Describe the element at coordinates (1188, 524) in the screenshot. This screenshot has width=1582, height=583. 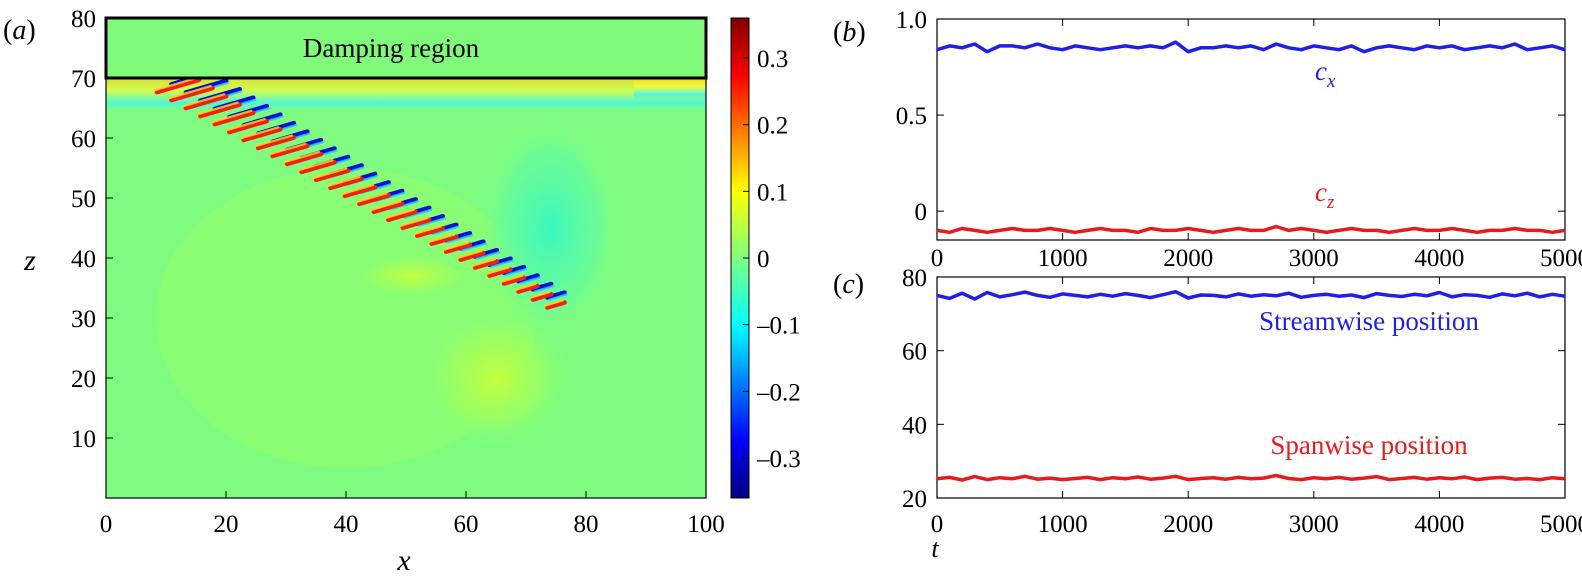
I see `x-tick-label: 2000` at that location.